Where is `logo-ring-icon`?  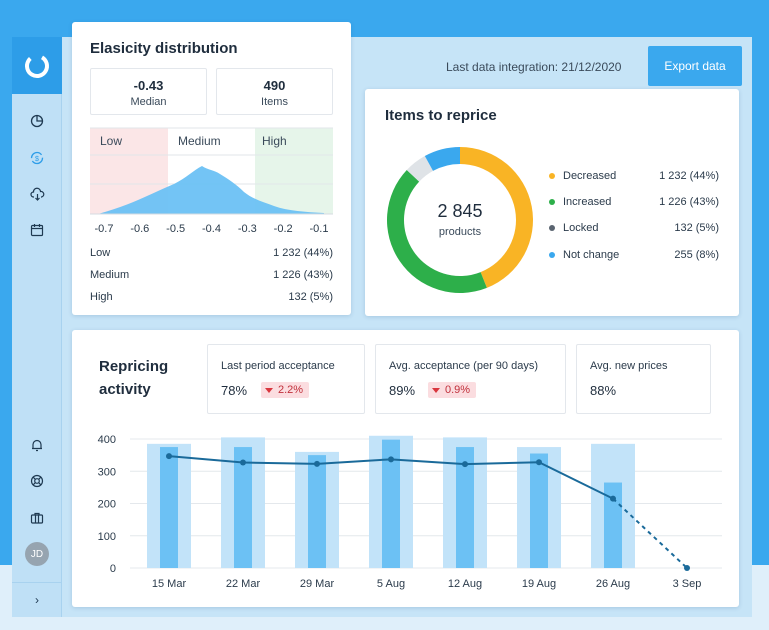 logo-ring-icon is located at coordinates (37, 65).